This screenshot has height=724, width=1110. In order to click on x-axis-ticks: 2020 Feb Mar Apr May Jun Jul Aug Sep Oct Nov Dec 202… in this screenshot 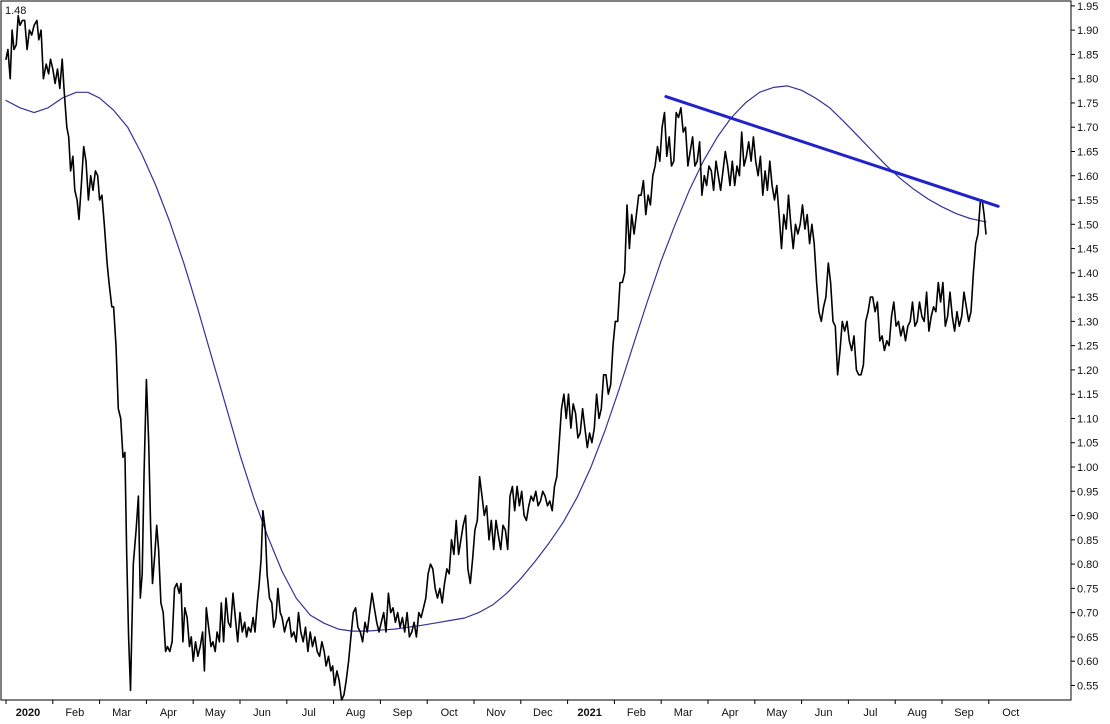, I will do `click(512, 709)`.